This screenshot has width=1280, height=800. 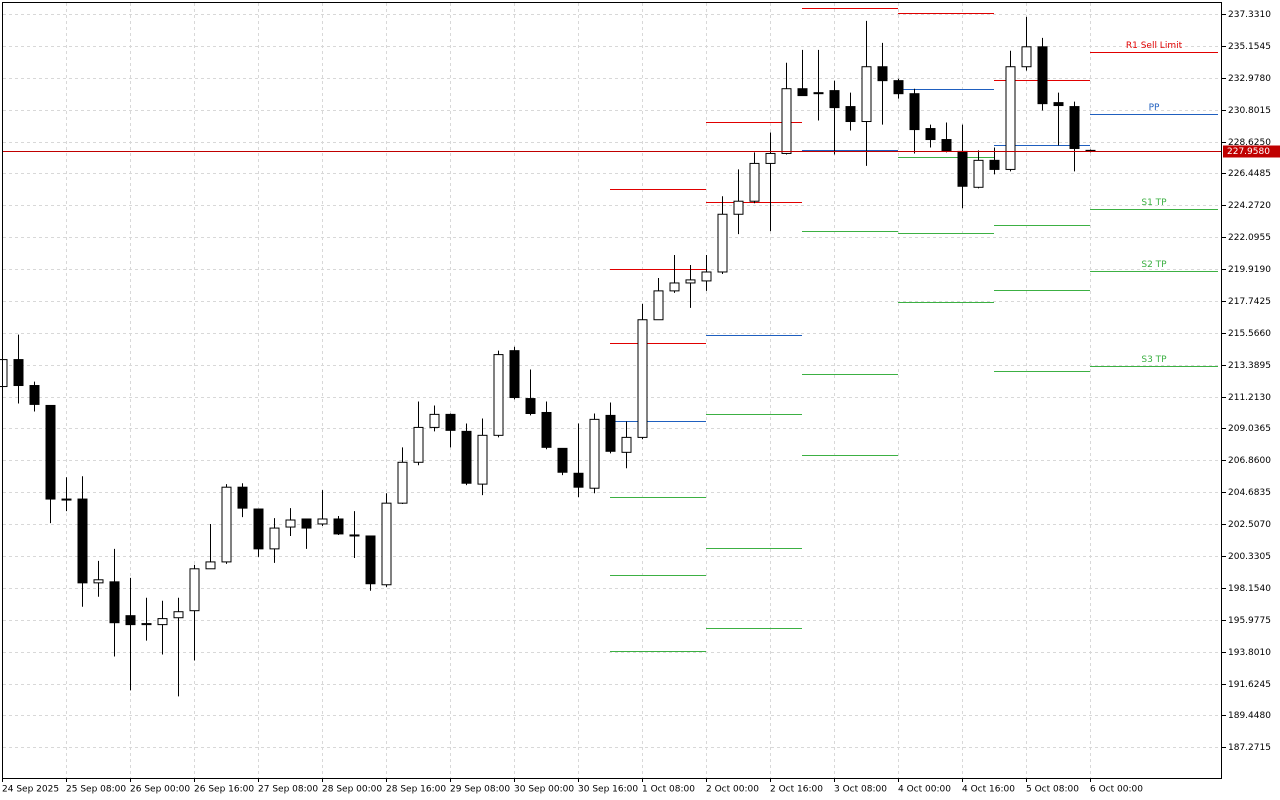 I want to click on y-tick-label: 217.7425, so click(x=1249, y=302).